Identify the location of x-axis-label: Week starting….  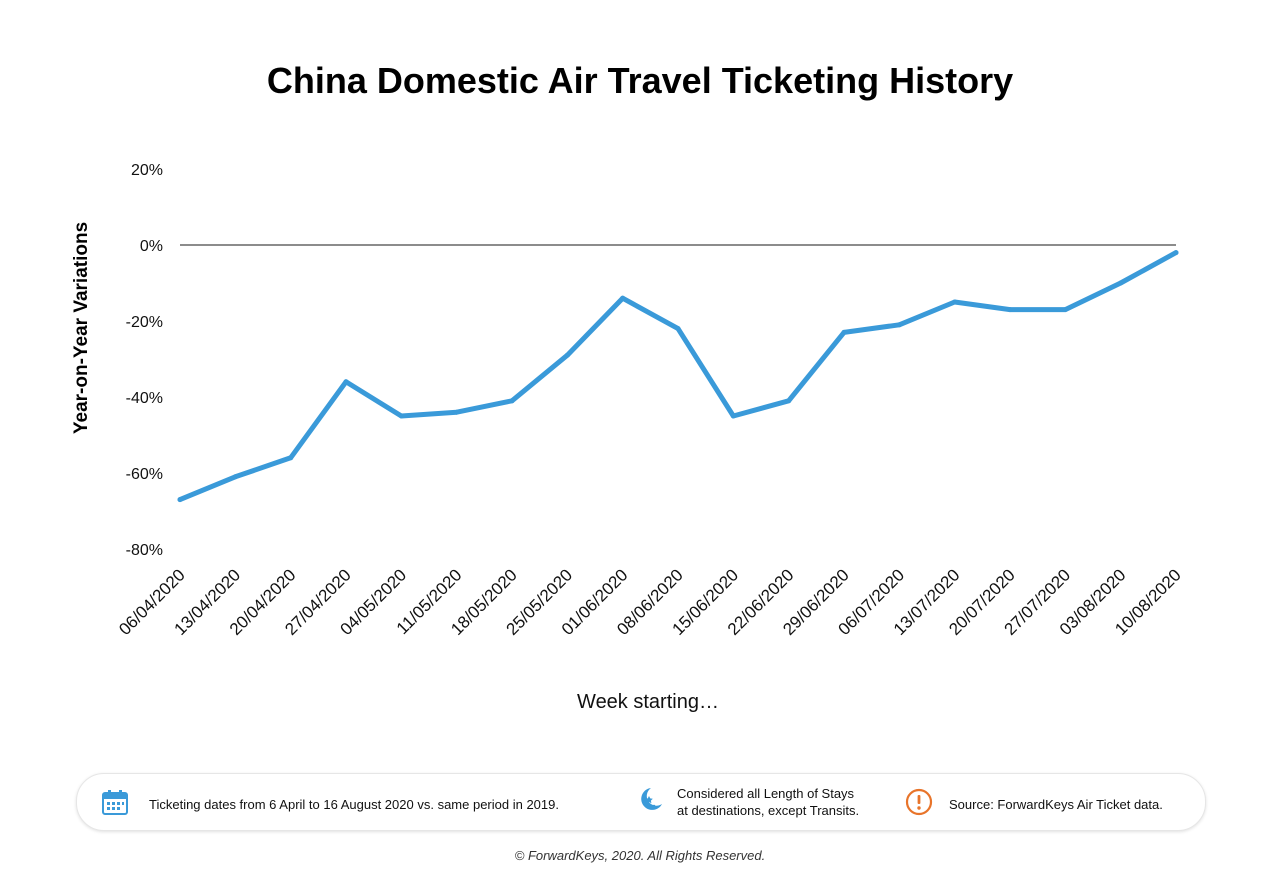
(648, 702).